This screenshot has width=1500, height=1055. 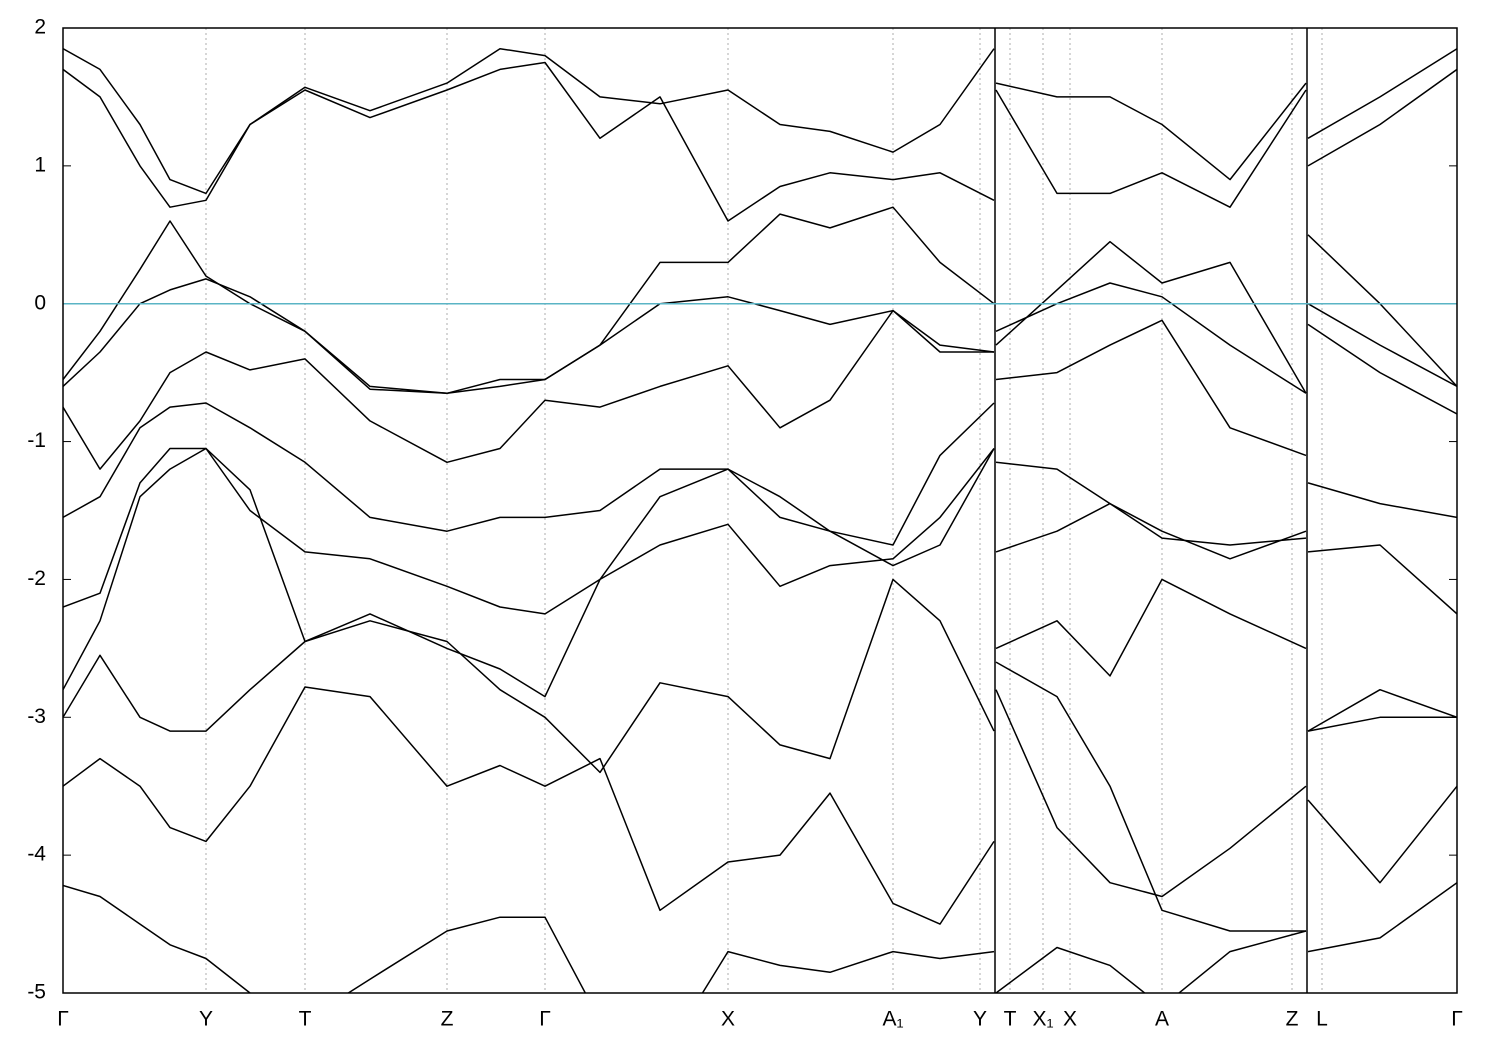 I want to click on x-tick-label: L, so click(x=1322, y=1019).